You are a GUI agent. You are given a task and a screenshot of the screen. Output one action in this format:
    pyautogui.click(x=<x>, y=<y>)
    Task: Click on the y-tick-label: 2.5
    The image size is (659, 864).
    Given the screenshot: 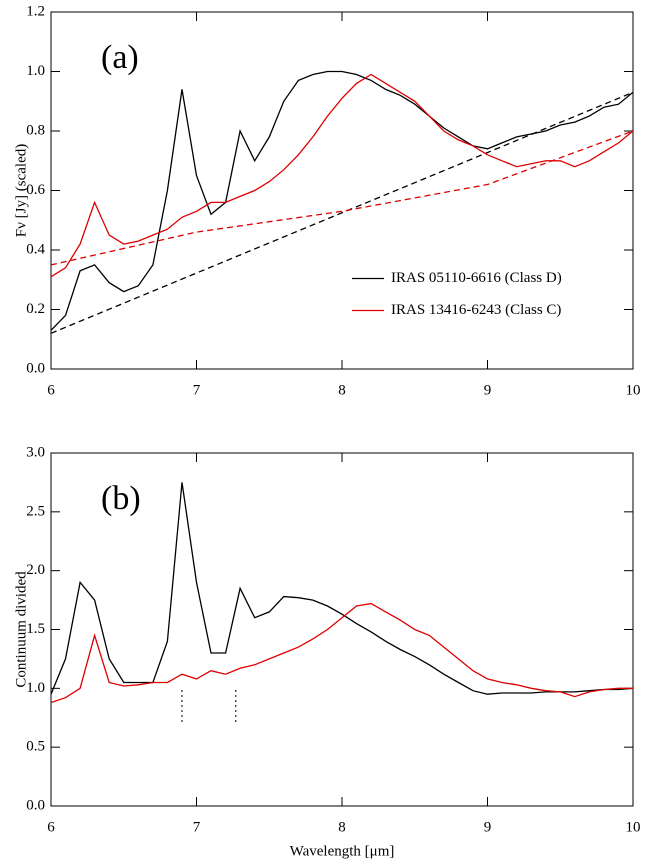 What is the action you would take?
    pyautogui.click(x=35, y=511)
    